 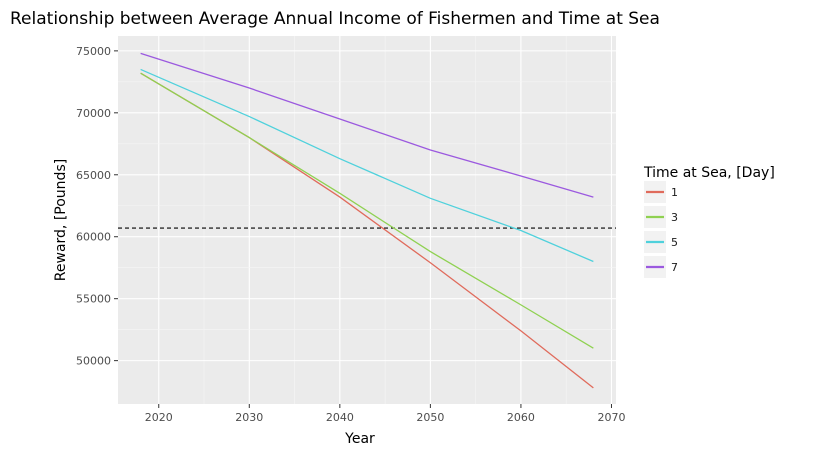 I want to click on x-tick-label: 2020, so click(x=159, y=417).